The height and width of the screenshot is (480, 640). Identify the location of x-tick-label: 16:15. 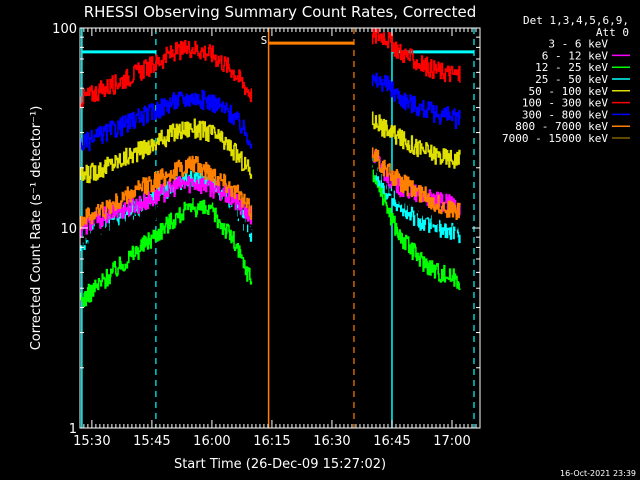
(271, 441).